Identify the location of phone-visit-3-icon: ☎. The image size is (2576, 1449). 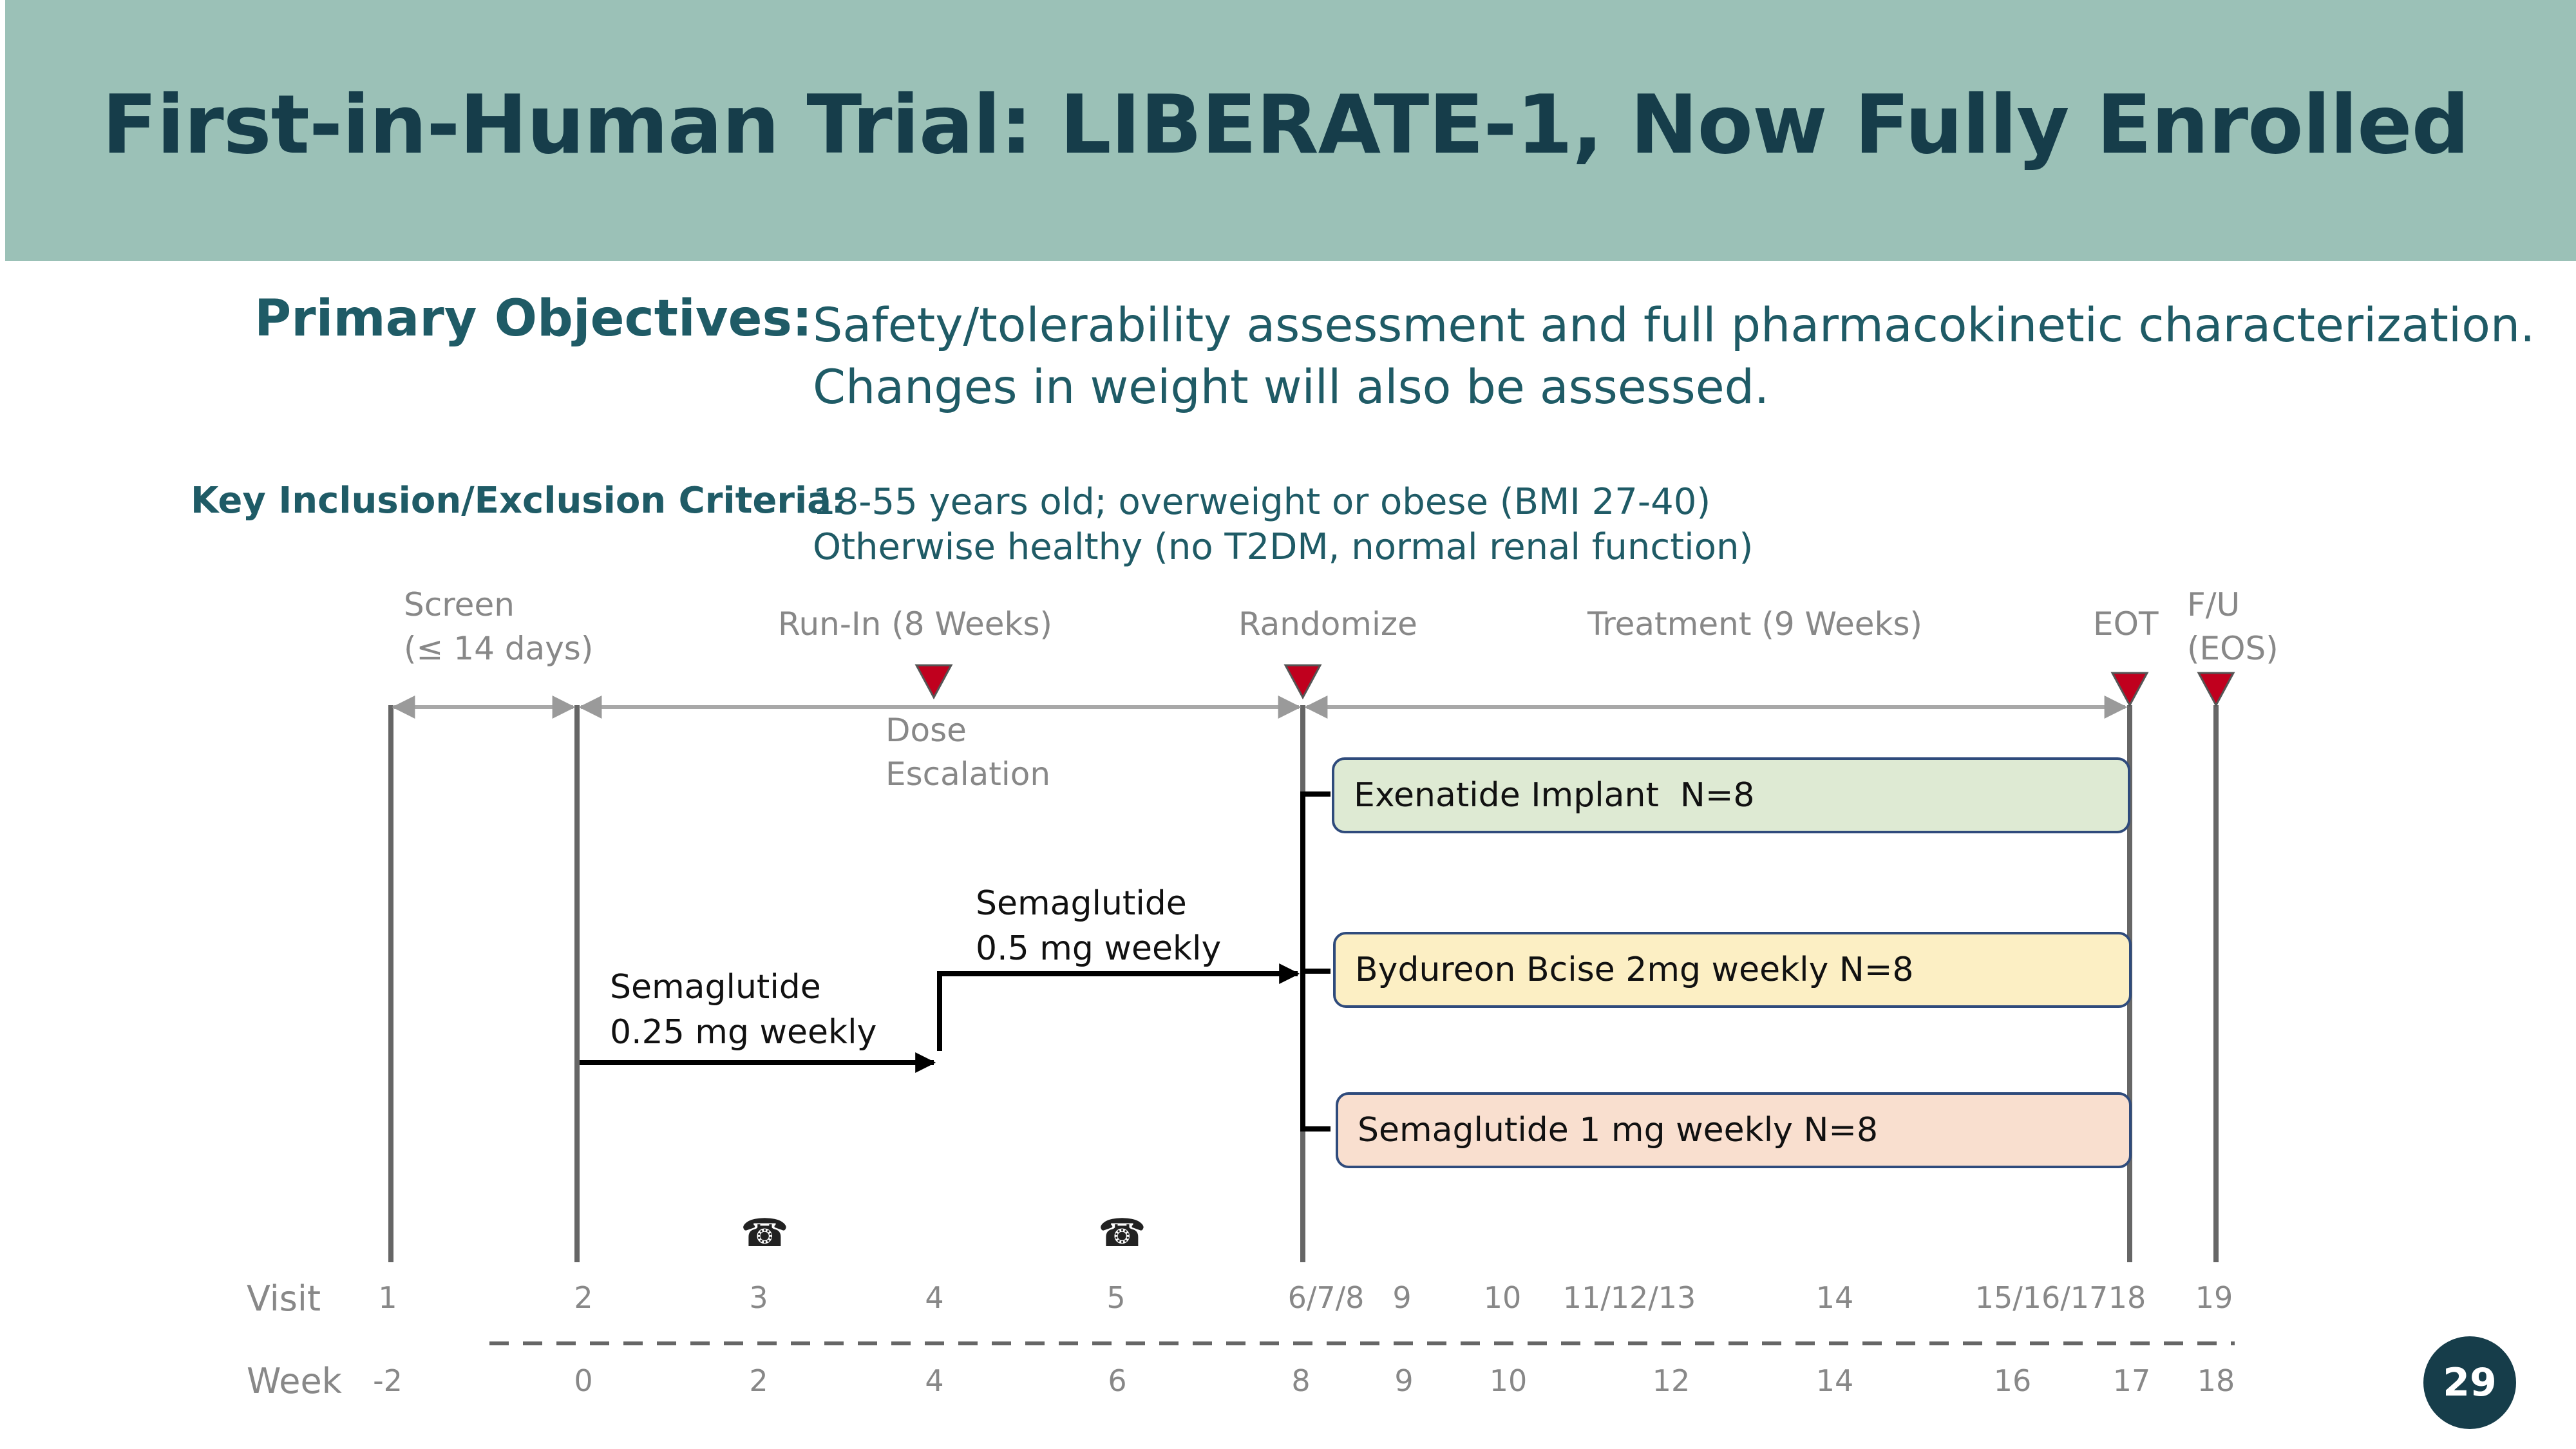
(765, 1233).